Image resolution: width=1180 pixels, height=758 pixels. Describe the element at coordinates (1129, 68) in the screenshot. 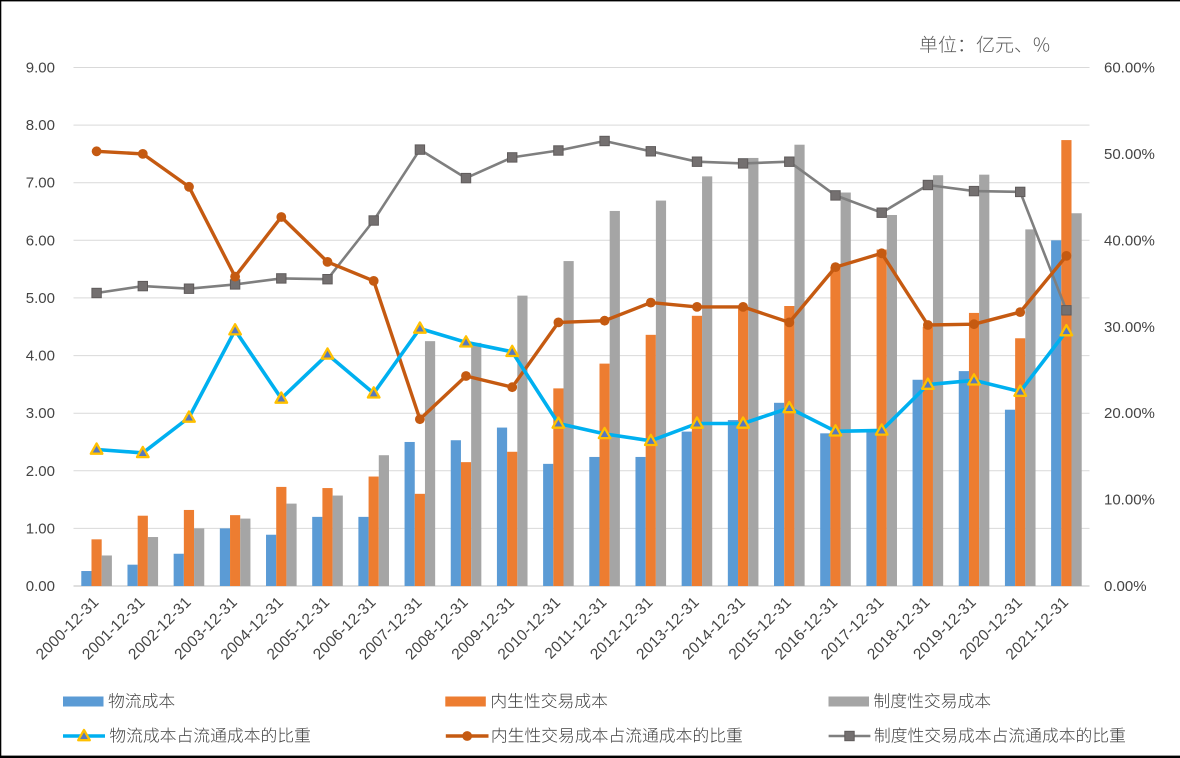

I see `svg-text: 60.00%` at that location.